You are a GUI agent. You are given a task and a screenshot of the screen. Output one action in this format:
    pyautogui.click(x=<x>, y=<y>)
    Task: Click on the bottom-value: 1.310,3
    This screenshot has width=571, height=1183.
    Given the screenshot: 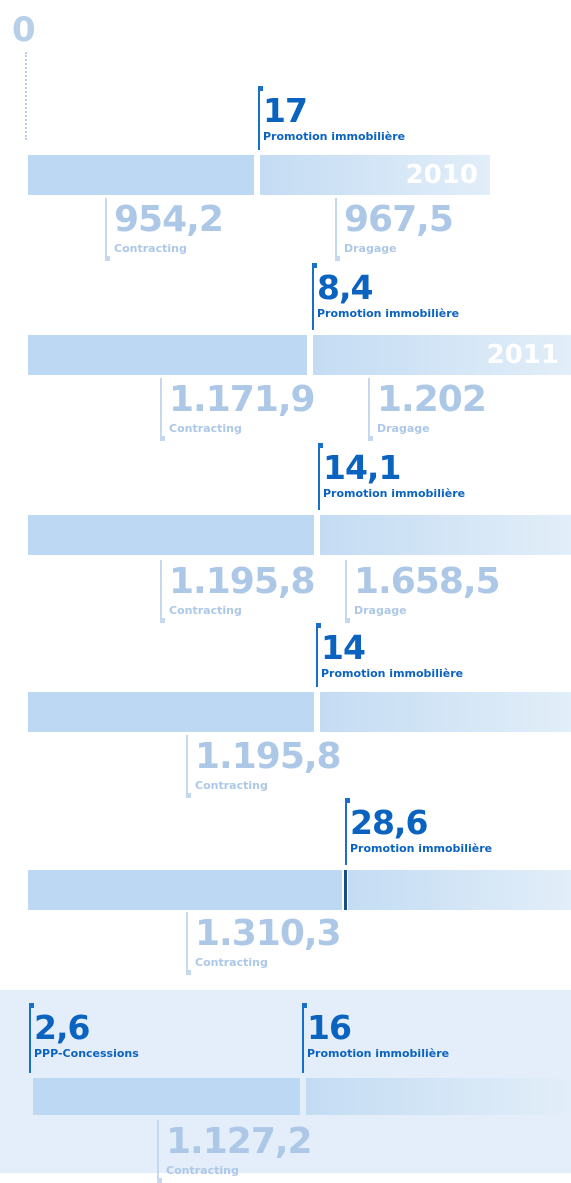 What is the action you would take?
    pyautogui.click(x=268, y=933)
    